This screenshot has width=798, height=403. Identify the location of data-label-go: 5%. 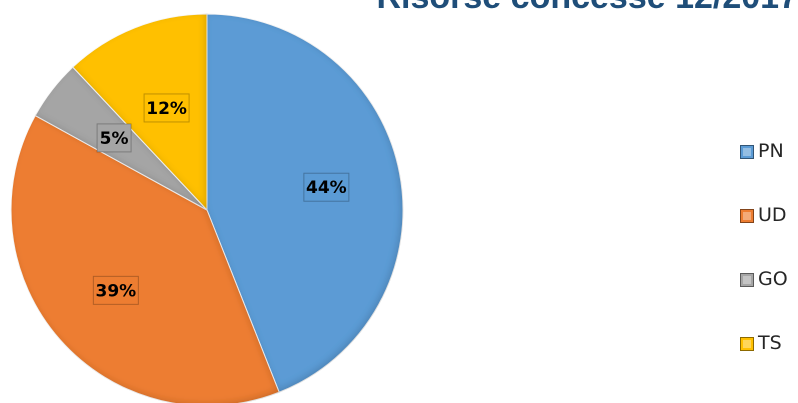
(114, 139).